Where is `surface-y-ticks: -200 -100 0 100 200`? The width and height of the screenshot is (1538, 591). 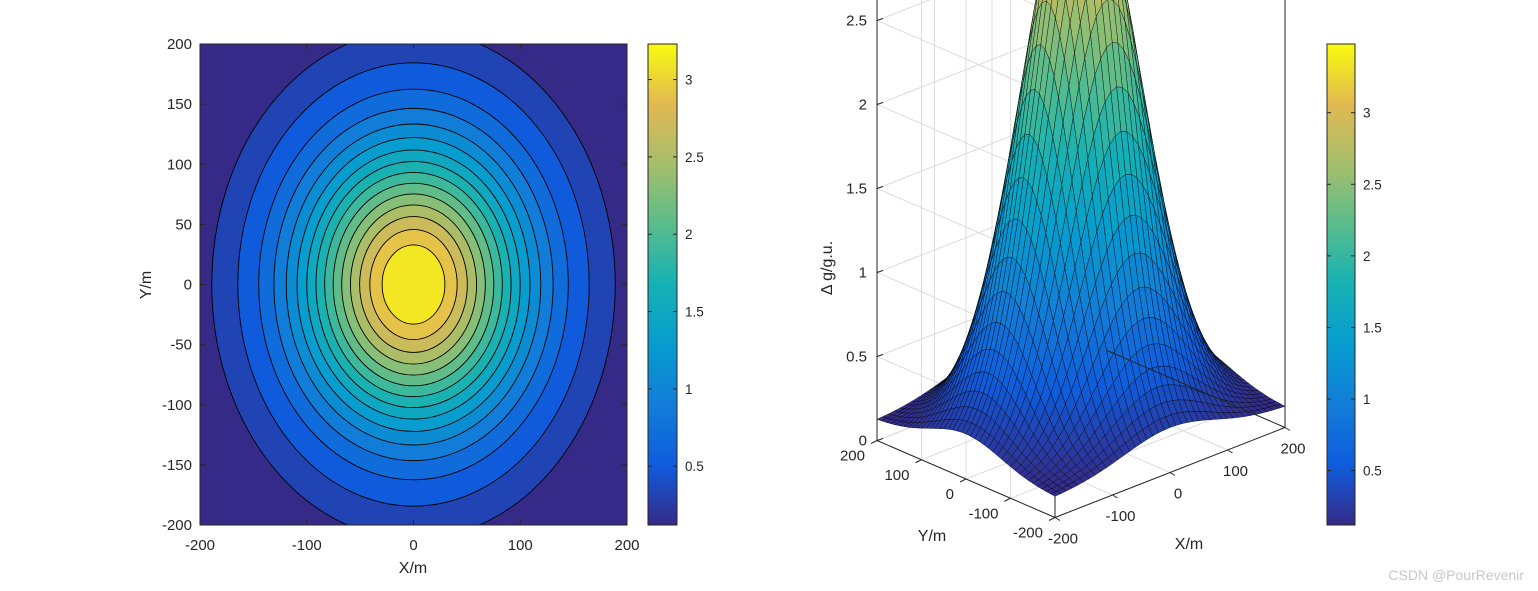 surface-y-ticks: -200 -100 0 100 200 is located at coordinates (948, 491).